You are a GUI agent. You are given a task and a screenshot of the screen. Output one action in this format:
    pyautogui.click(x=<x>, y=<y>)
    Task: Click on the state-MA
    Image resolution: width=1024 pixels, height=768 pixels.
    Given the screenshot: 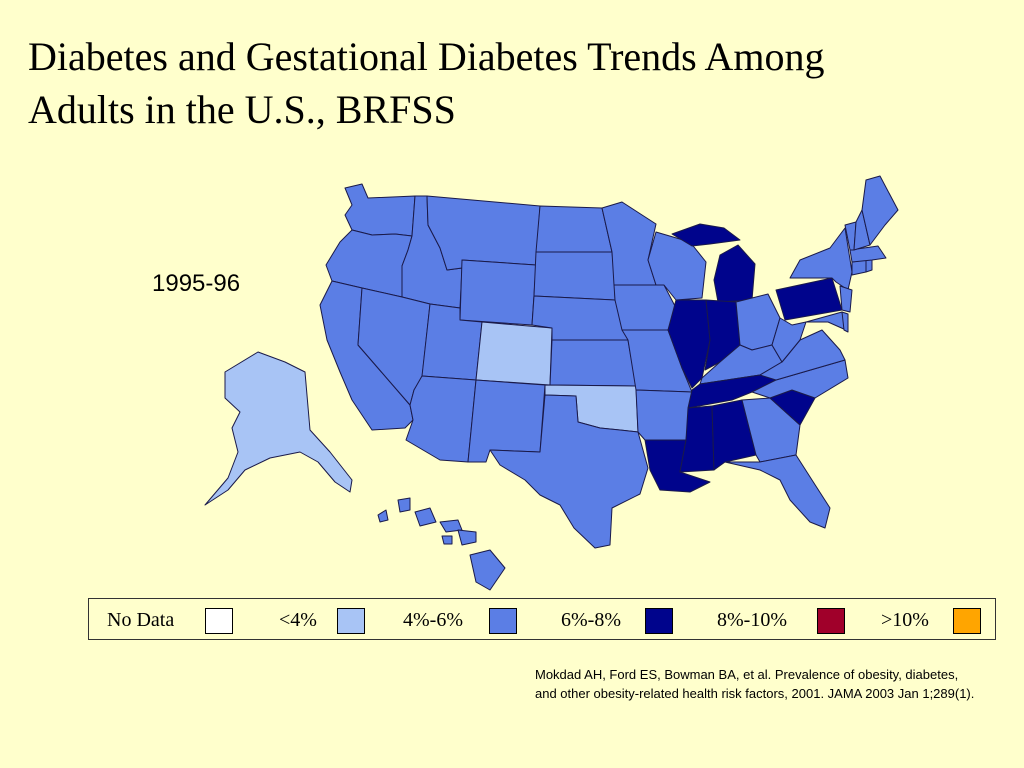 What is the action you would take?
    pyautogui.click(x=868, y=254)
    